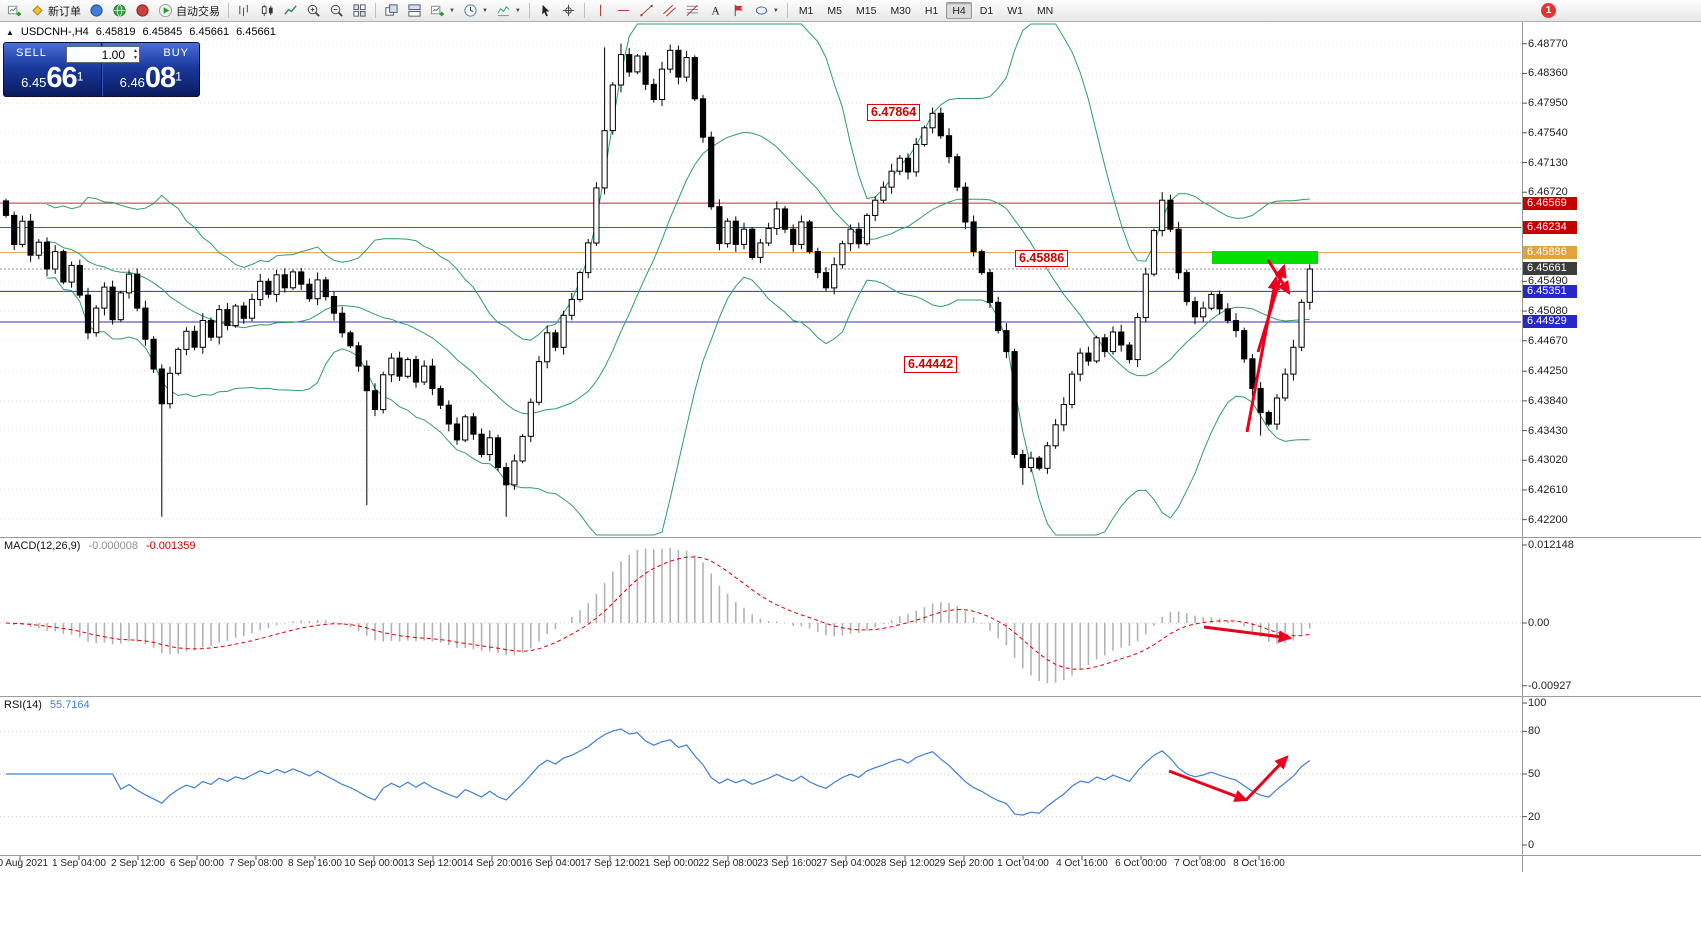 The image size is (1701, 946). I want to click on cascade-windows-button, so click(391, 11).